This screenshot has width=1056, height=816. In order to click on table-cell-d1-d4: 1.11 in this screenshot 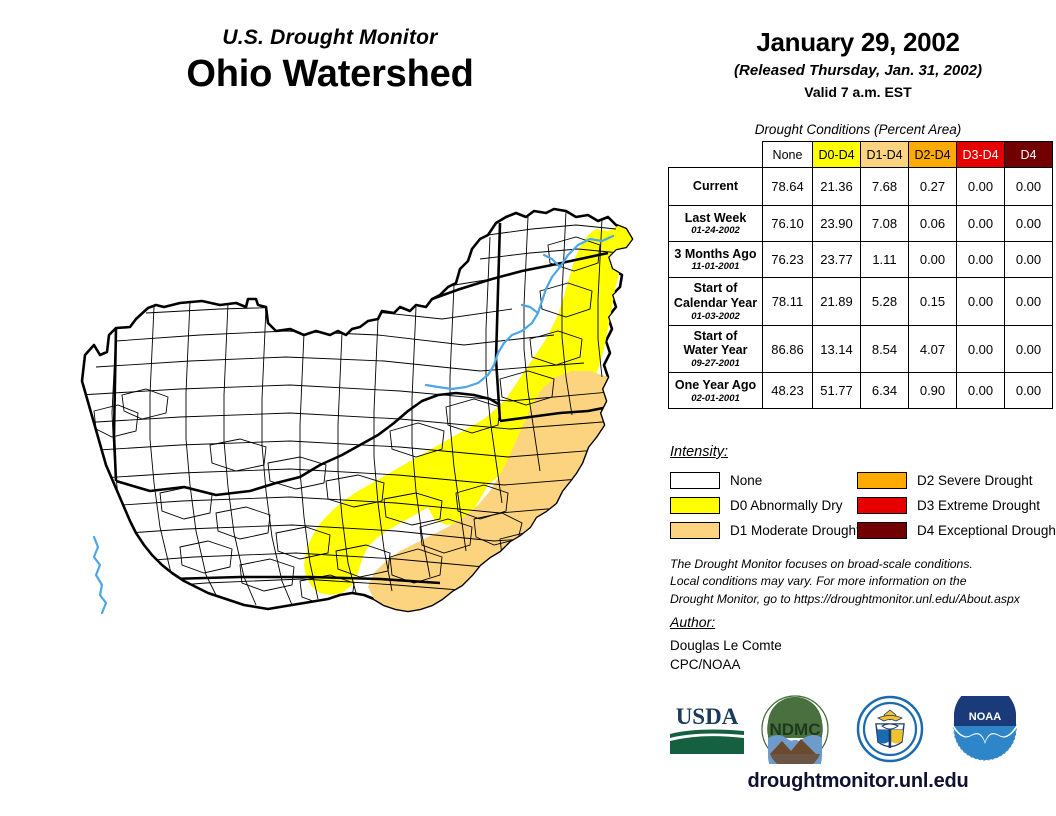, I will do `click(884, 259)`.